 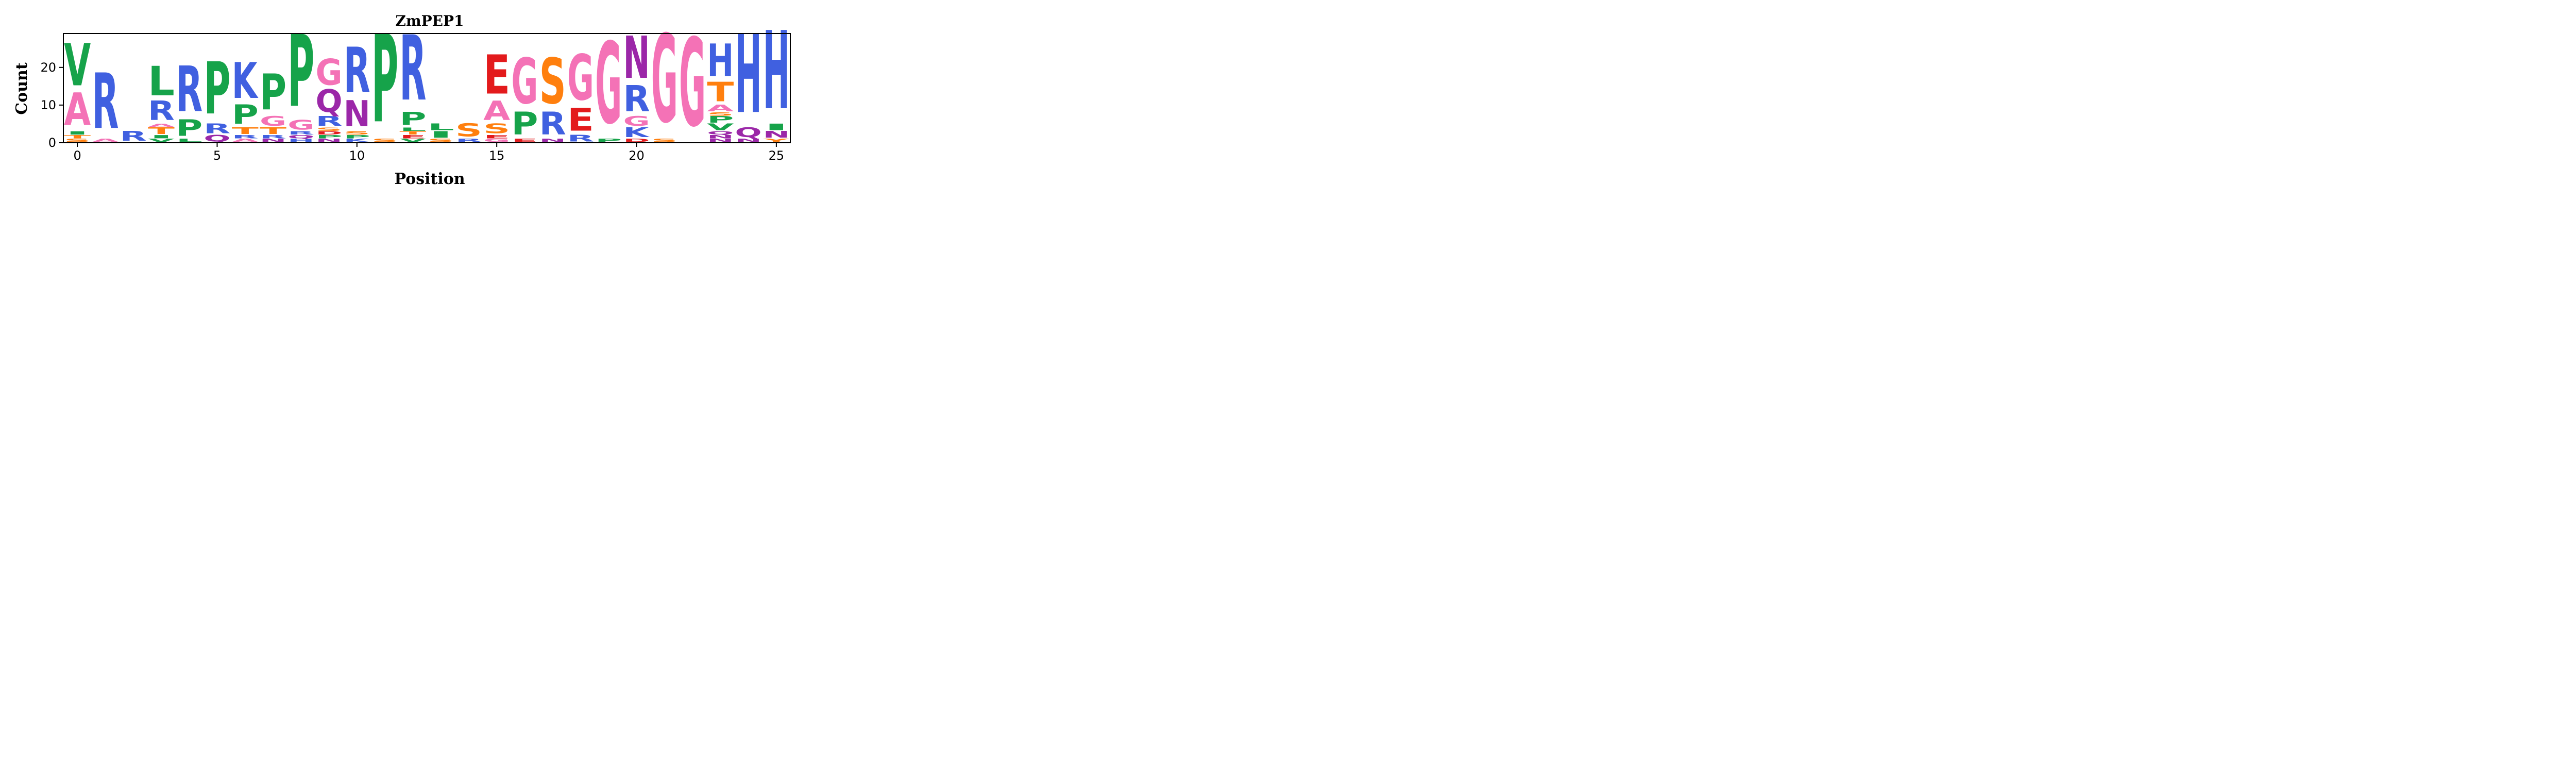 I want to click on x-tick-label: 15, so click(x=497, y=155).